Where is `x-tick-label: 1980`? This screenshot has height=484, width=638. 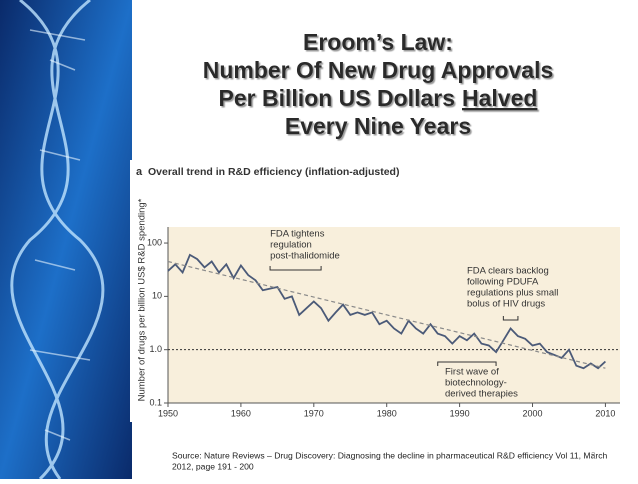 x-tick-label: 1980 is located at coordinates (387, 413).